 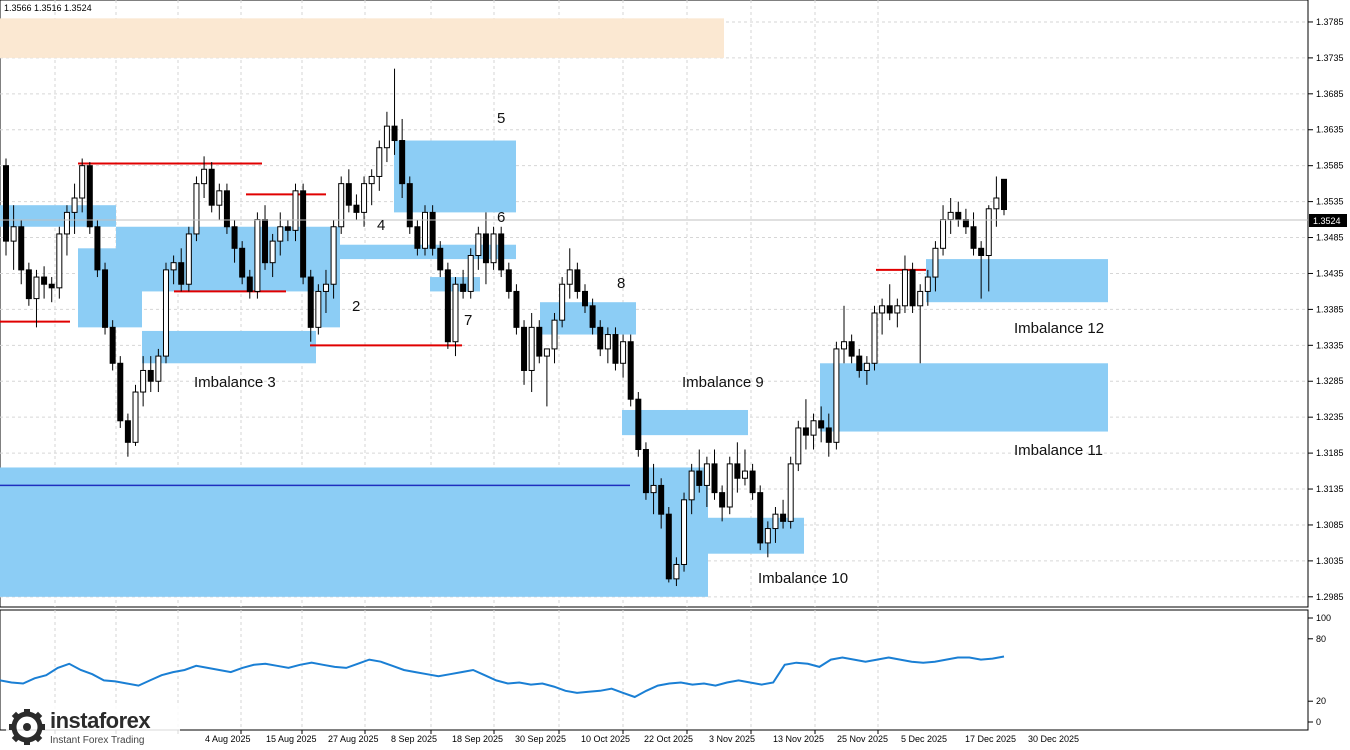 What do you see at coordinates (540, 739) in the screenshot?
I see `time-tick-label: 30 Sep 2025` at bounding box center [540, 739].